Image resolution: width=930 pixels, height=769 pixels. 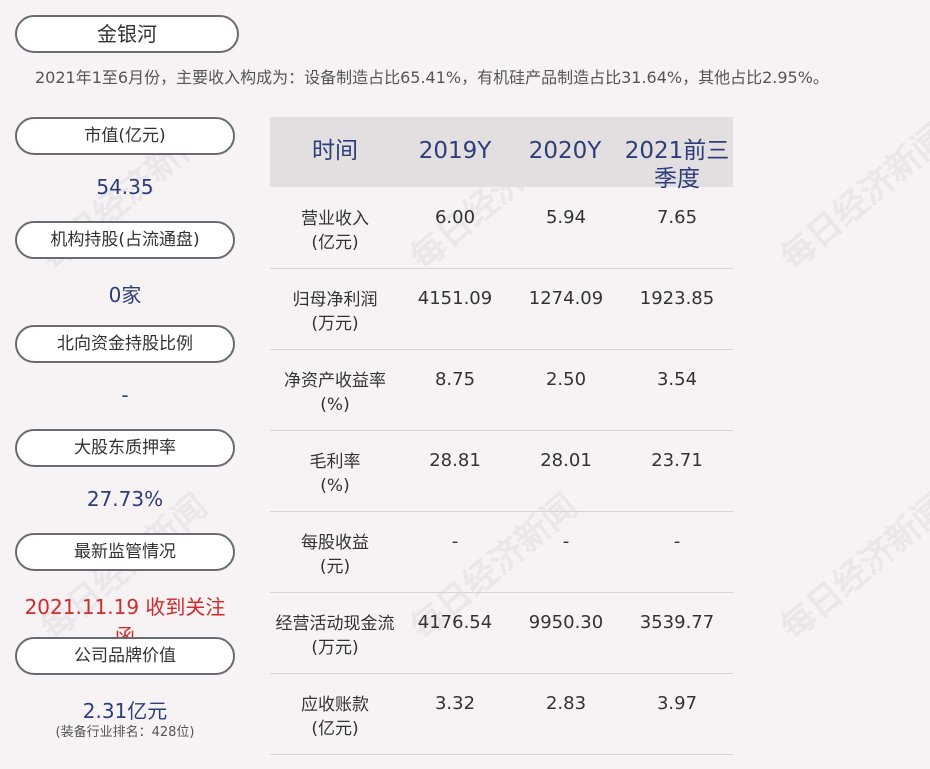 I want to click on market-cap-label: 市值(亿元), so click(x=125, y=136).